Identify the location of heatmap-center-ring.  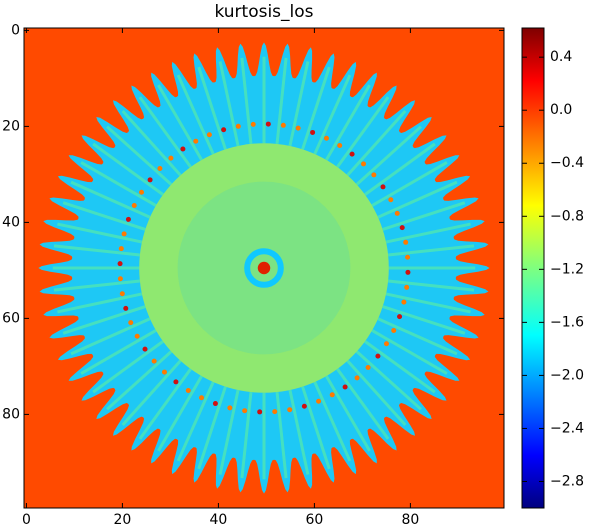
(264, 268).